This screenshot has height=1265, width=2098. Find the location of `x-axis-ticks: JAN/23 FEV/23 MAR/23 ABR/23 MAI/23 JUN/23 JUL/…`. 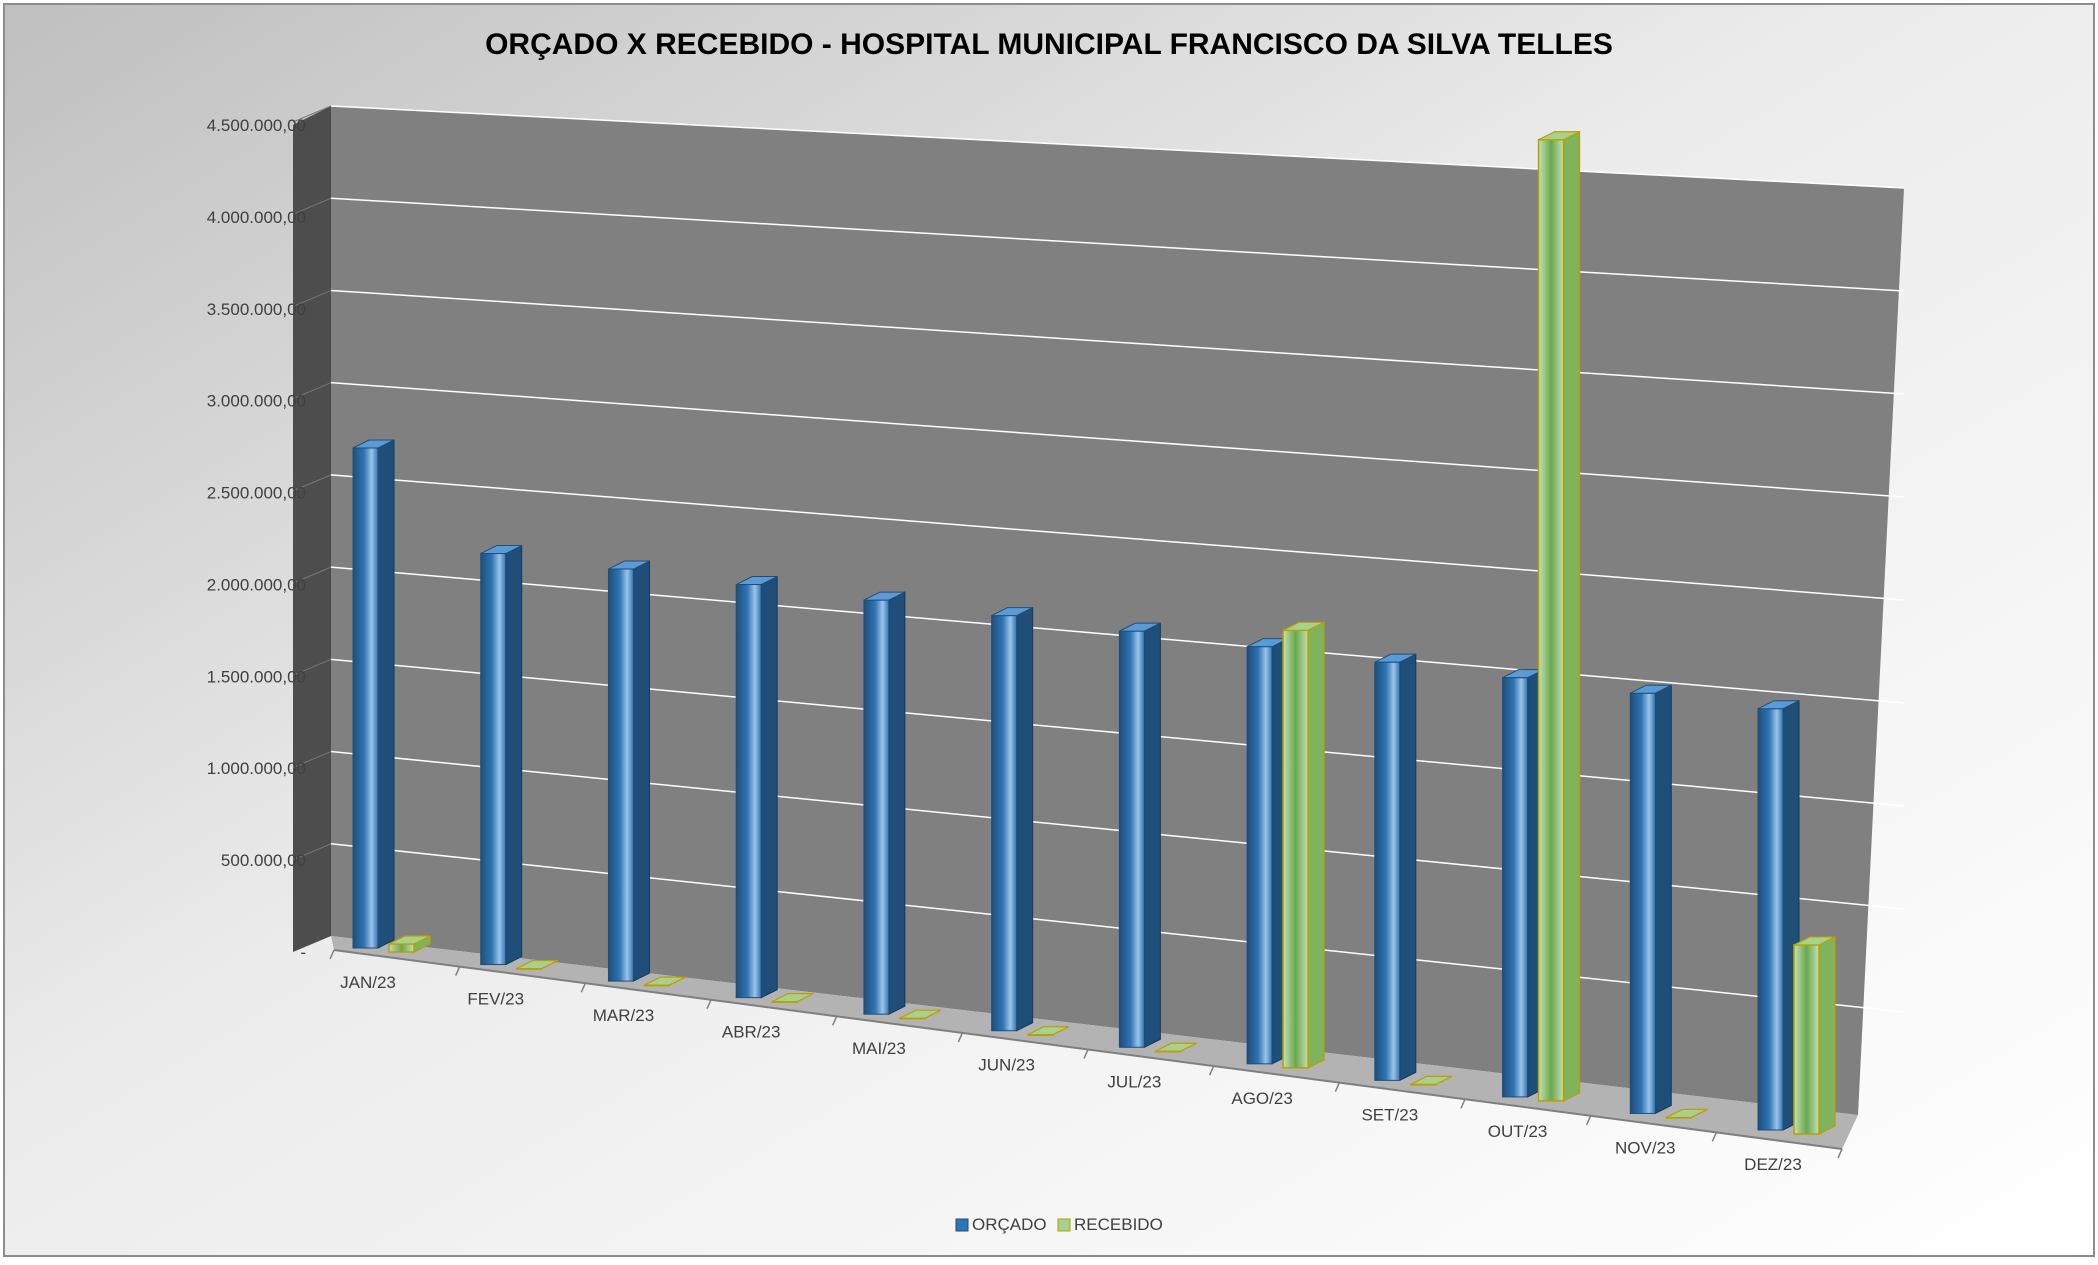

x-axis-ticks: JAN/23 FEV/23 MAR/23 ABR/23 MAI/23 JUN/23 JUL/… is located at coordinates (1086, 1061).